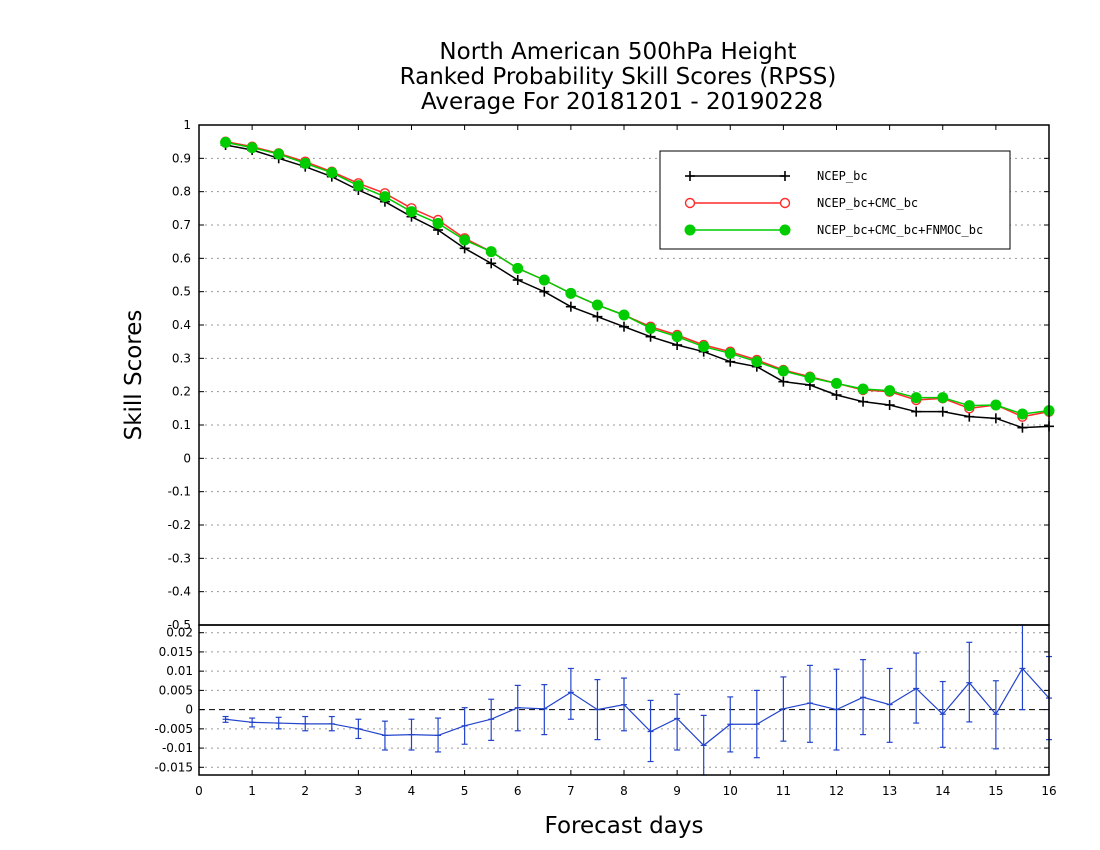 This screenshot has height=850, width=1100. What do you see at coordinates (900, 230) in the screenshot?
I see `legend-label: NCEP_bc+CMC_bc+FNMOC_bc` at bounding box center [900, 230].